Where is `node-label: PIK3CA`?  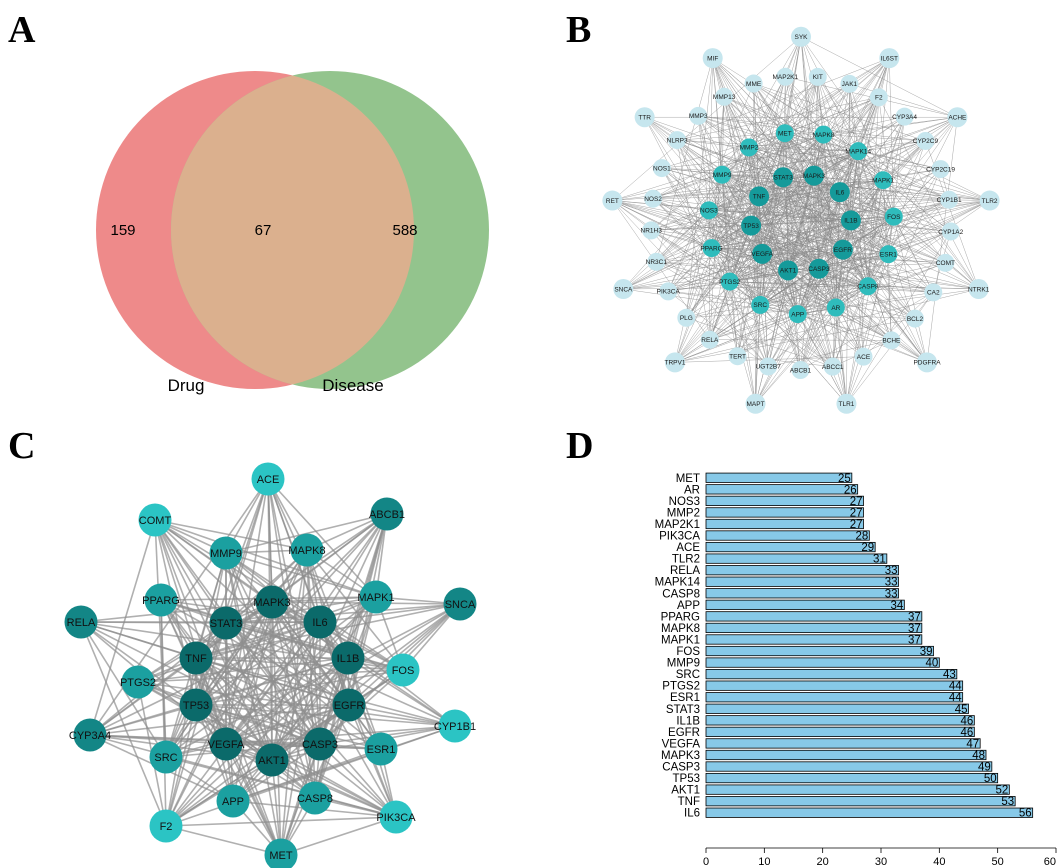
node-label: PIK3CA is located at coordinates (669, 292).